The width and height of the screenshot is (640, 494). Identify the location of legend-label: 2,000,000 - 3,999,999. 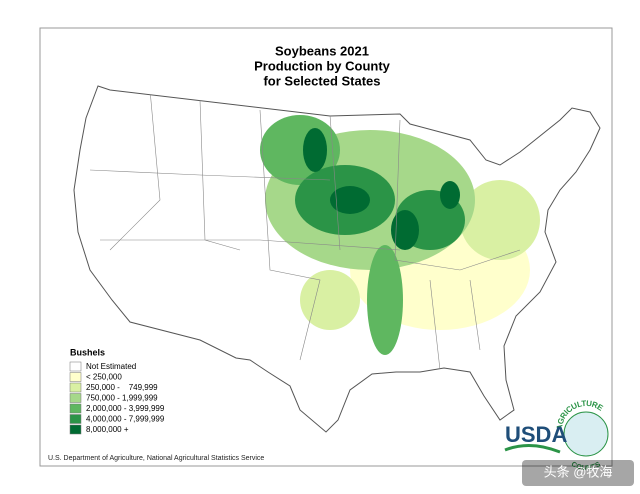
(125, 408).